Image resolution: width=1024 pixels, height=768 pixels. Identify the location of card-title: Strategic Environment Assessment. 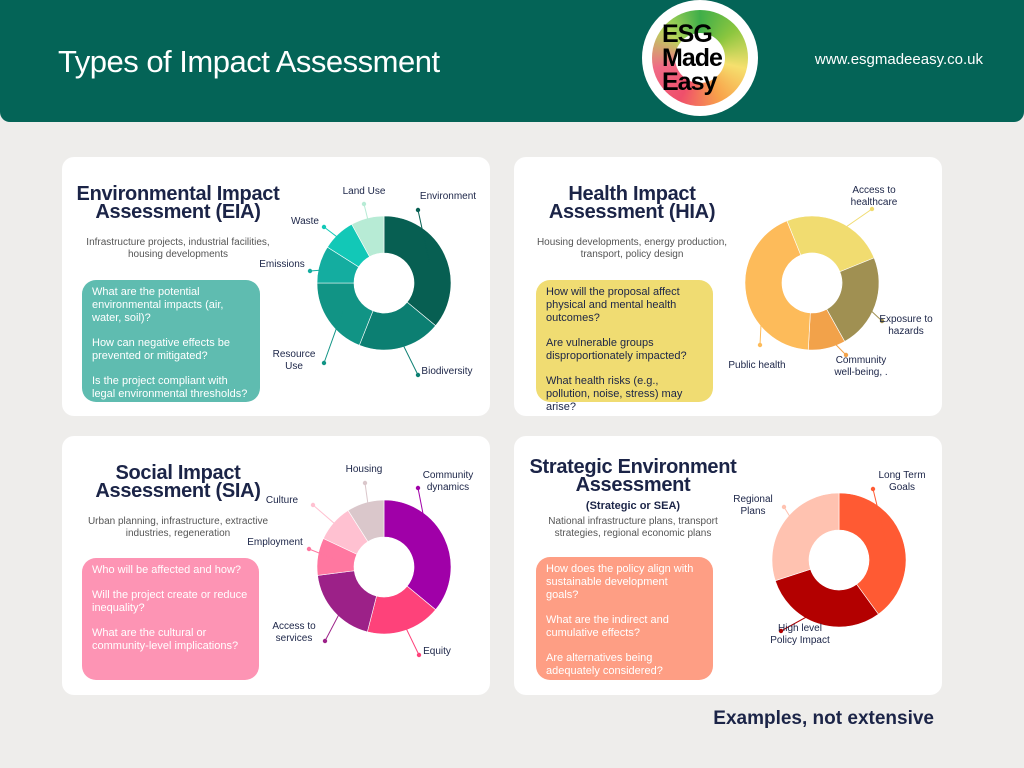
(633, 476).